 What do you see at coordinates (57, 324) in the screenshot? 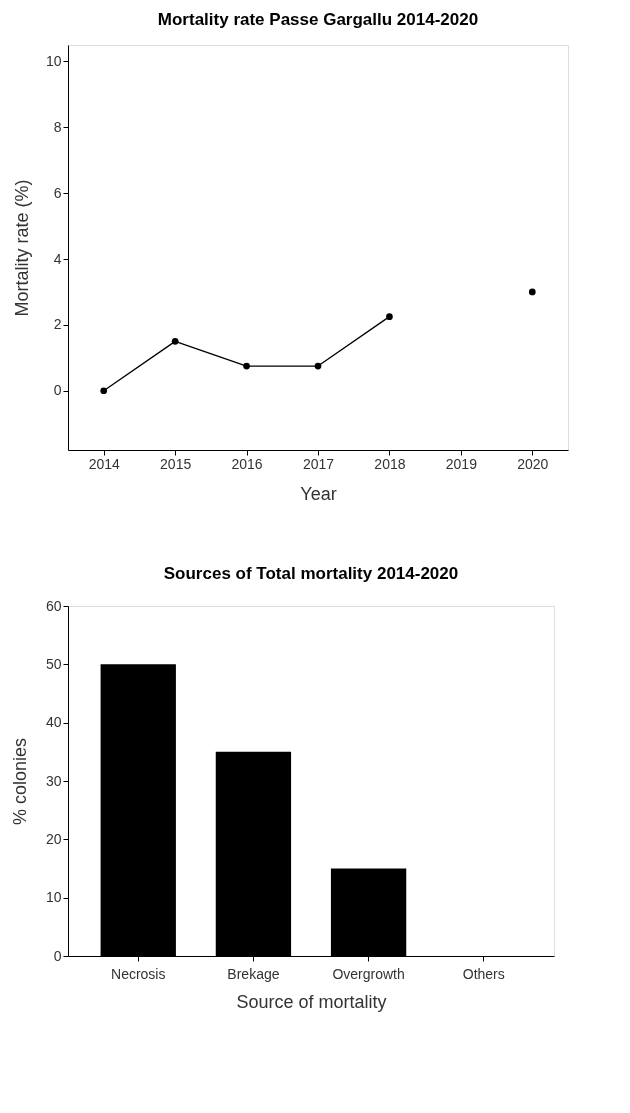
I see `y-tick-label: 2` at bounding box center [57, 324].